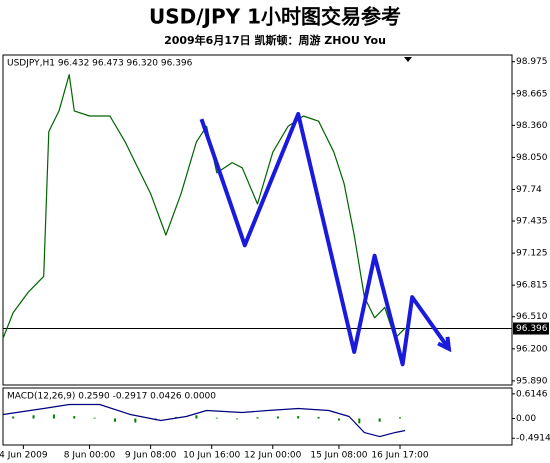  What do you see at coordinates (408, 59) in the screenshot?
I see `shift-marker` at bounding box center [408, 59].